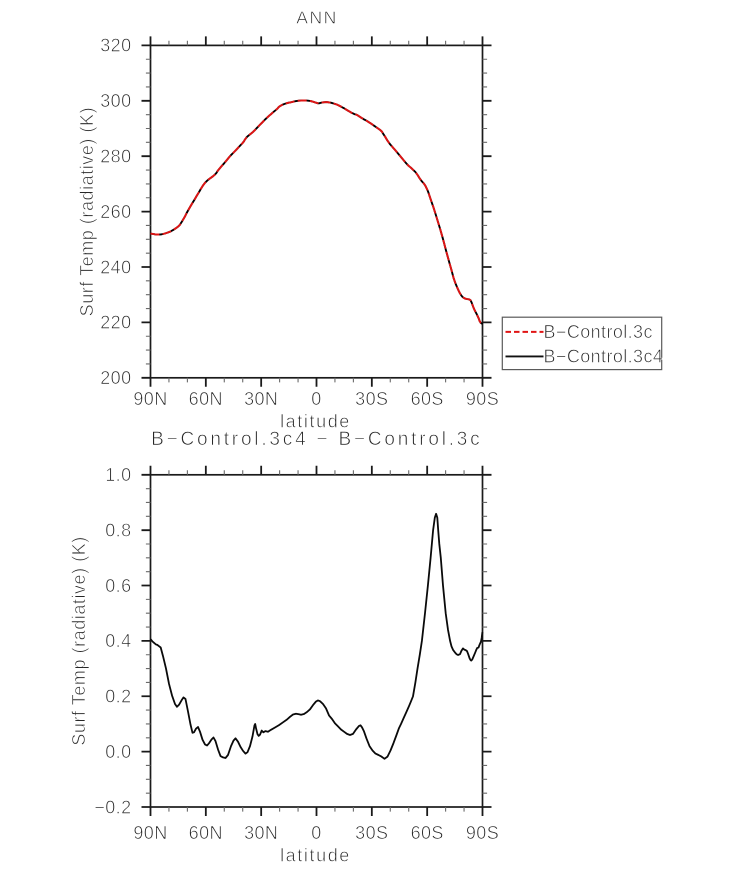 The width and height of the screenshot is (733, 871). Describe the element at coordinates (115, 157) in the screenshot. I see `svg-text: 280` at that location.